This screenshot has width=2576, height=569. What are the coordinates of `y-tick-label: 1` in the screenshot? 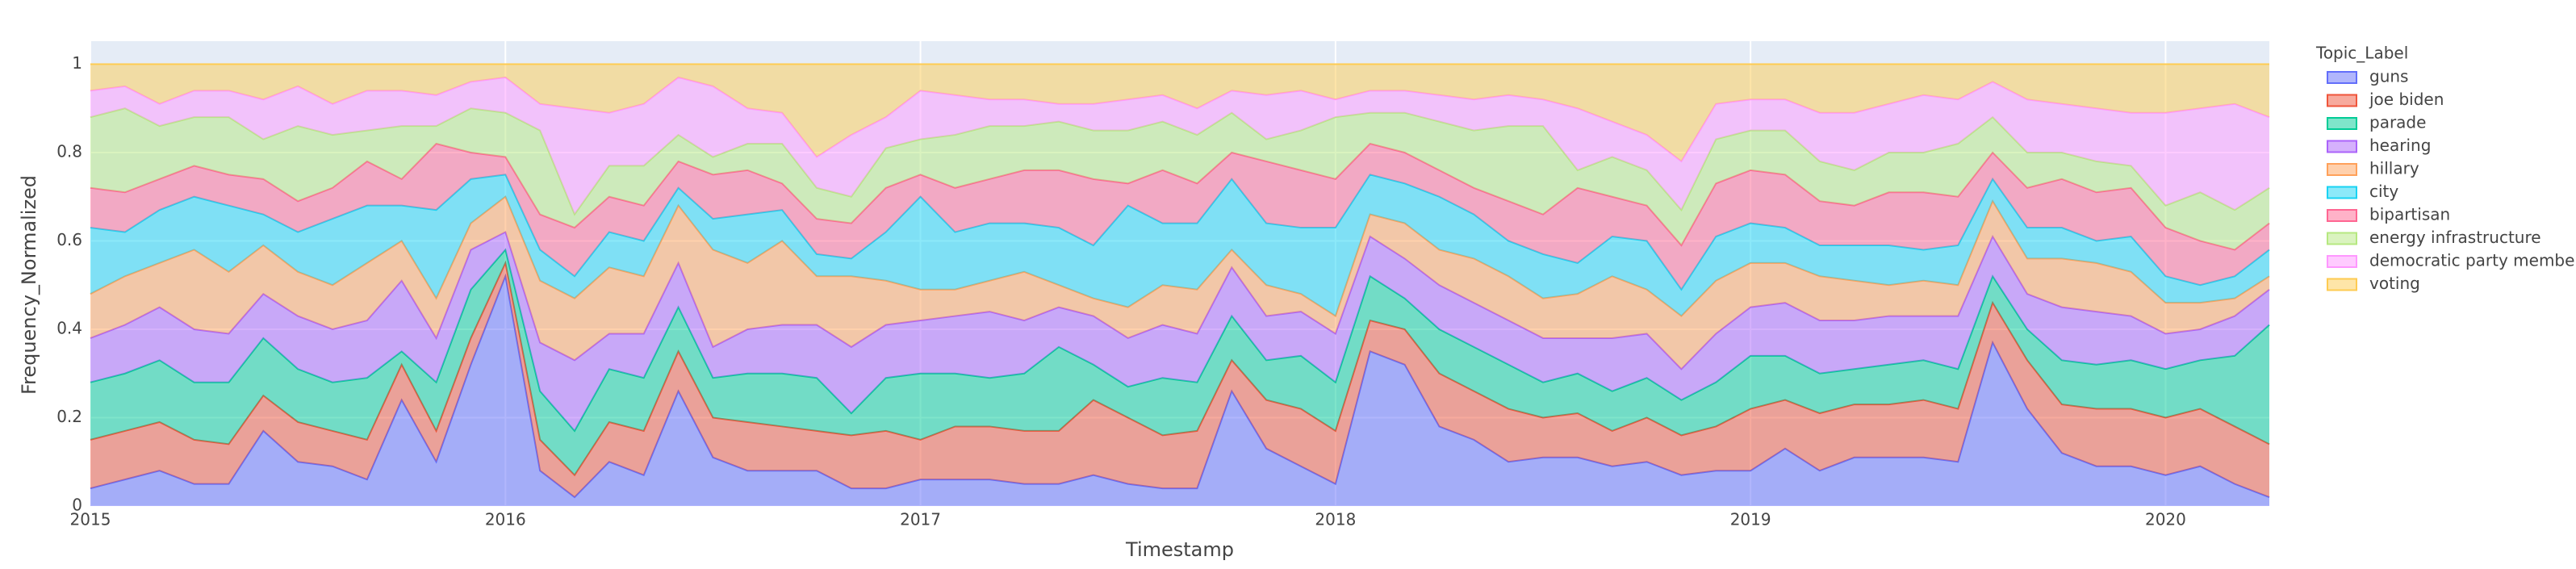 It's located at (77, 63).